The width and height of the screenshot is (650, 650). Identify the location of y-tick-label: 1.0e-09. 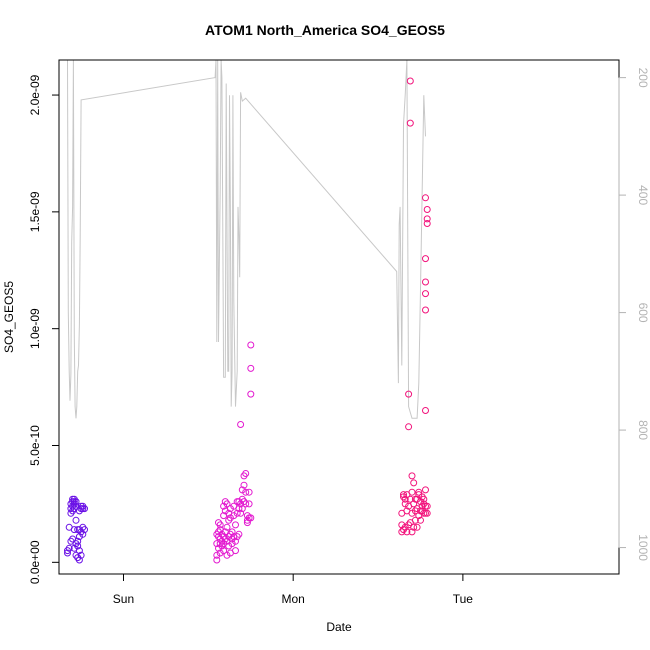
(35, 328).